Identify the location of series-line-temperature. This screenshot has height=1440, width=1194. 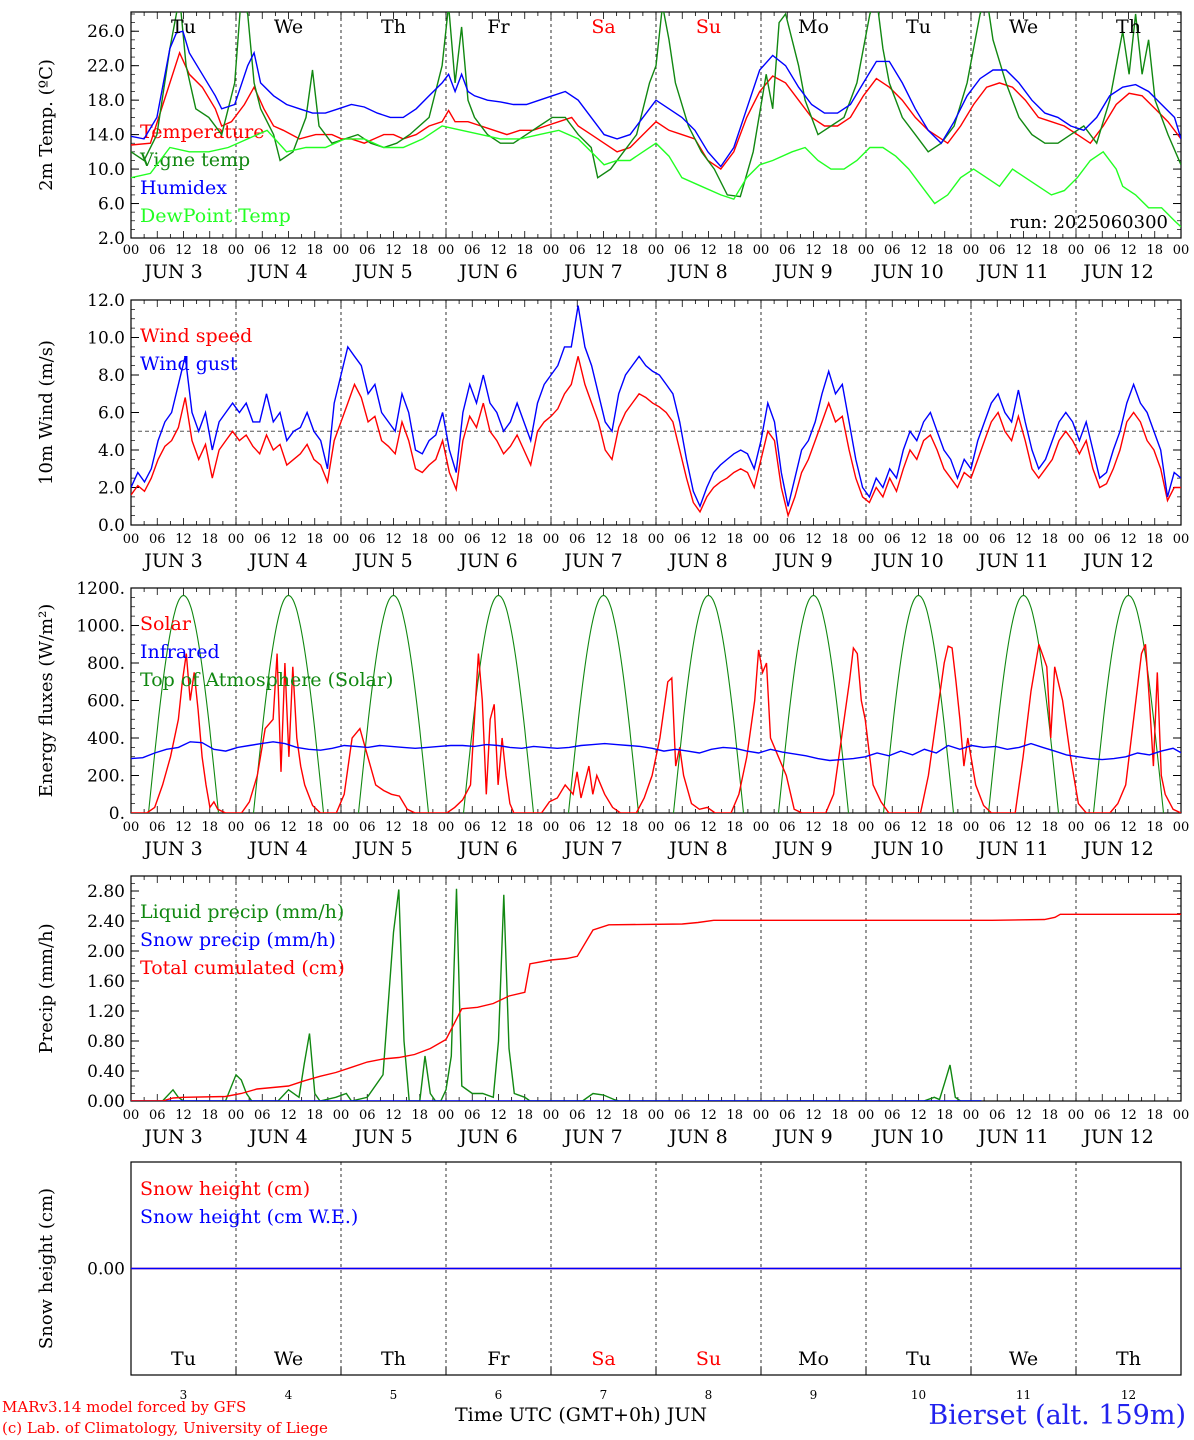
(656, 110).